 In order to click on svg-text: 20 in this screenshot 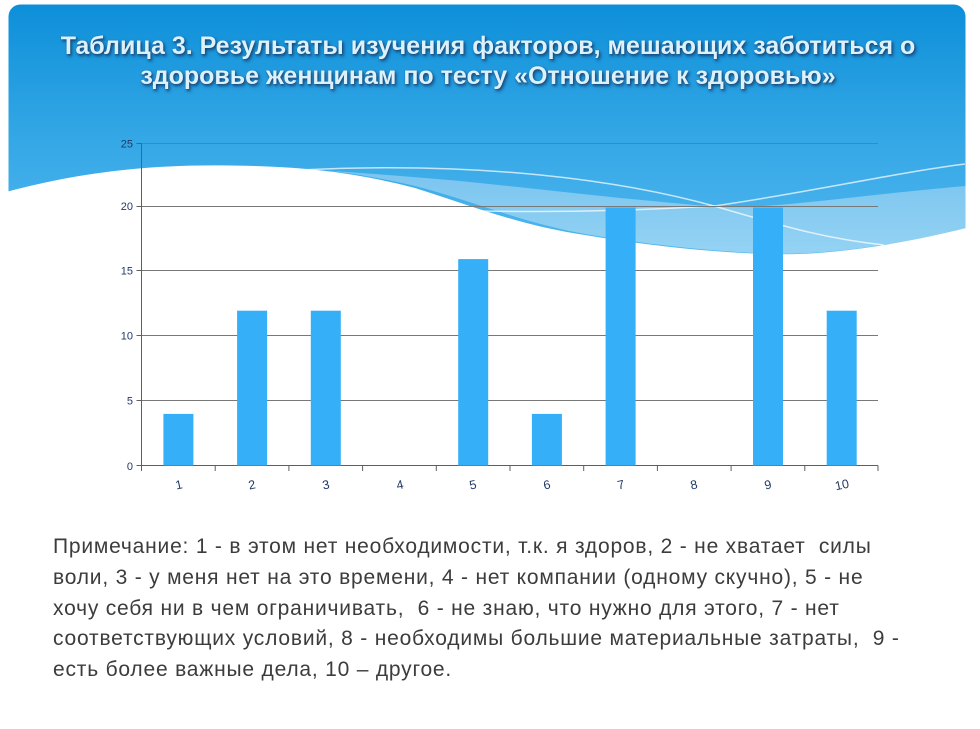, I will do `click(127, 207)`.